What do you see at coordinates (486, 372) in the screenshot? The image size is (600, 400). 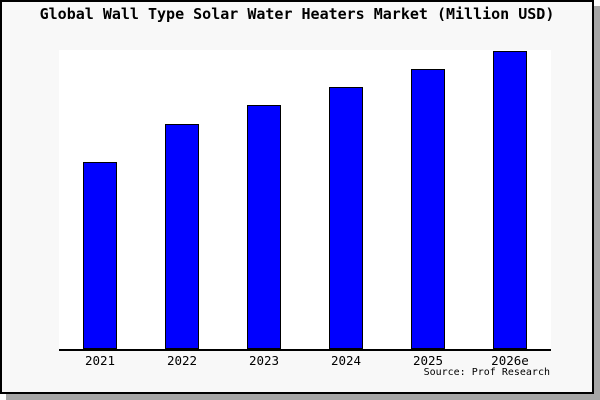 I see `source-note: Source: Prof Research` at bounding box center [486, 372].